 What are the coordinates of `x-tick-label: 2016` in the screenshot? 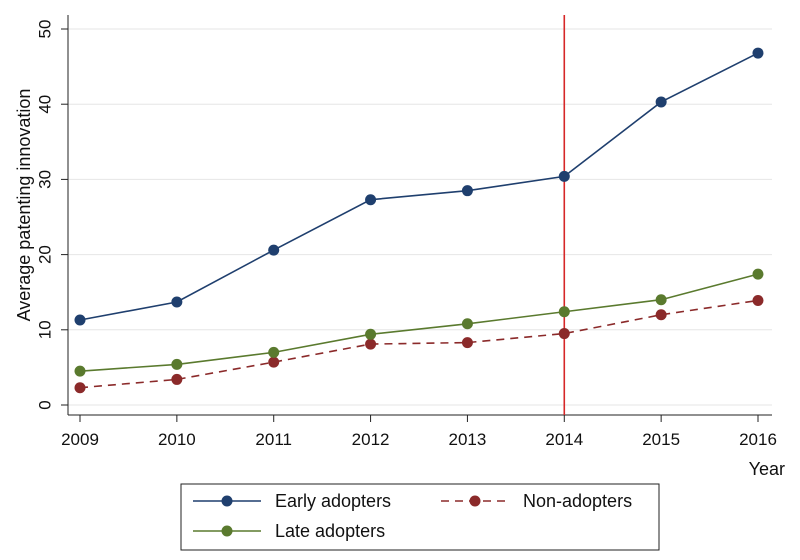 It's located at (758, 439).